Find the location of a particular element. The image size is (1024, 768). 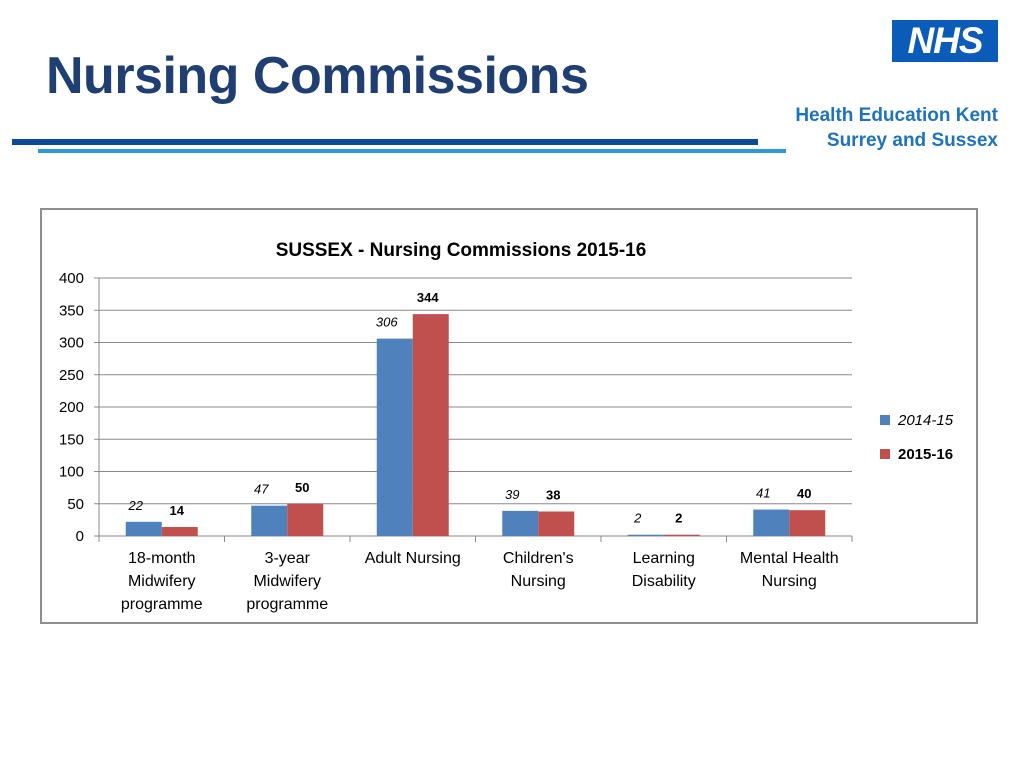

organisation-name-line1: Health Education Kent is located at coordinates (896, 115).